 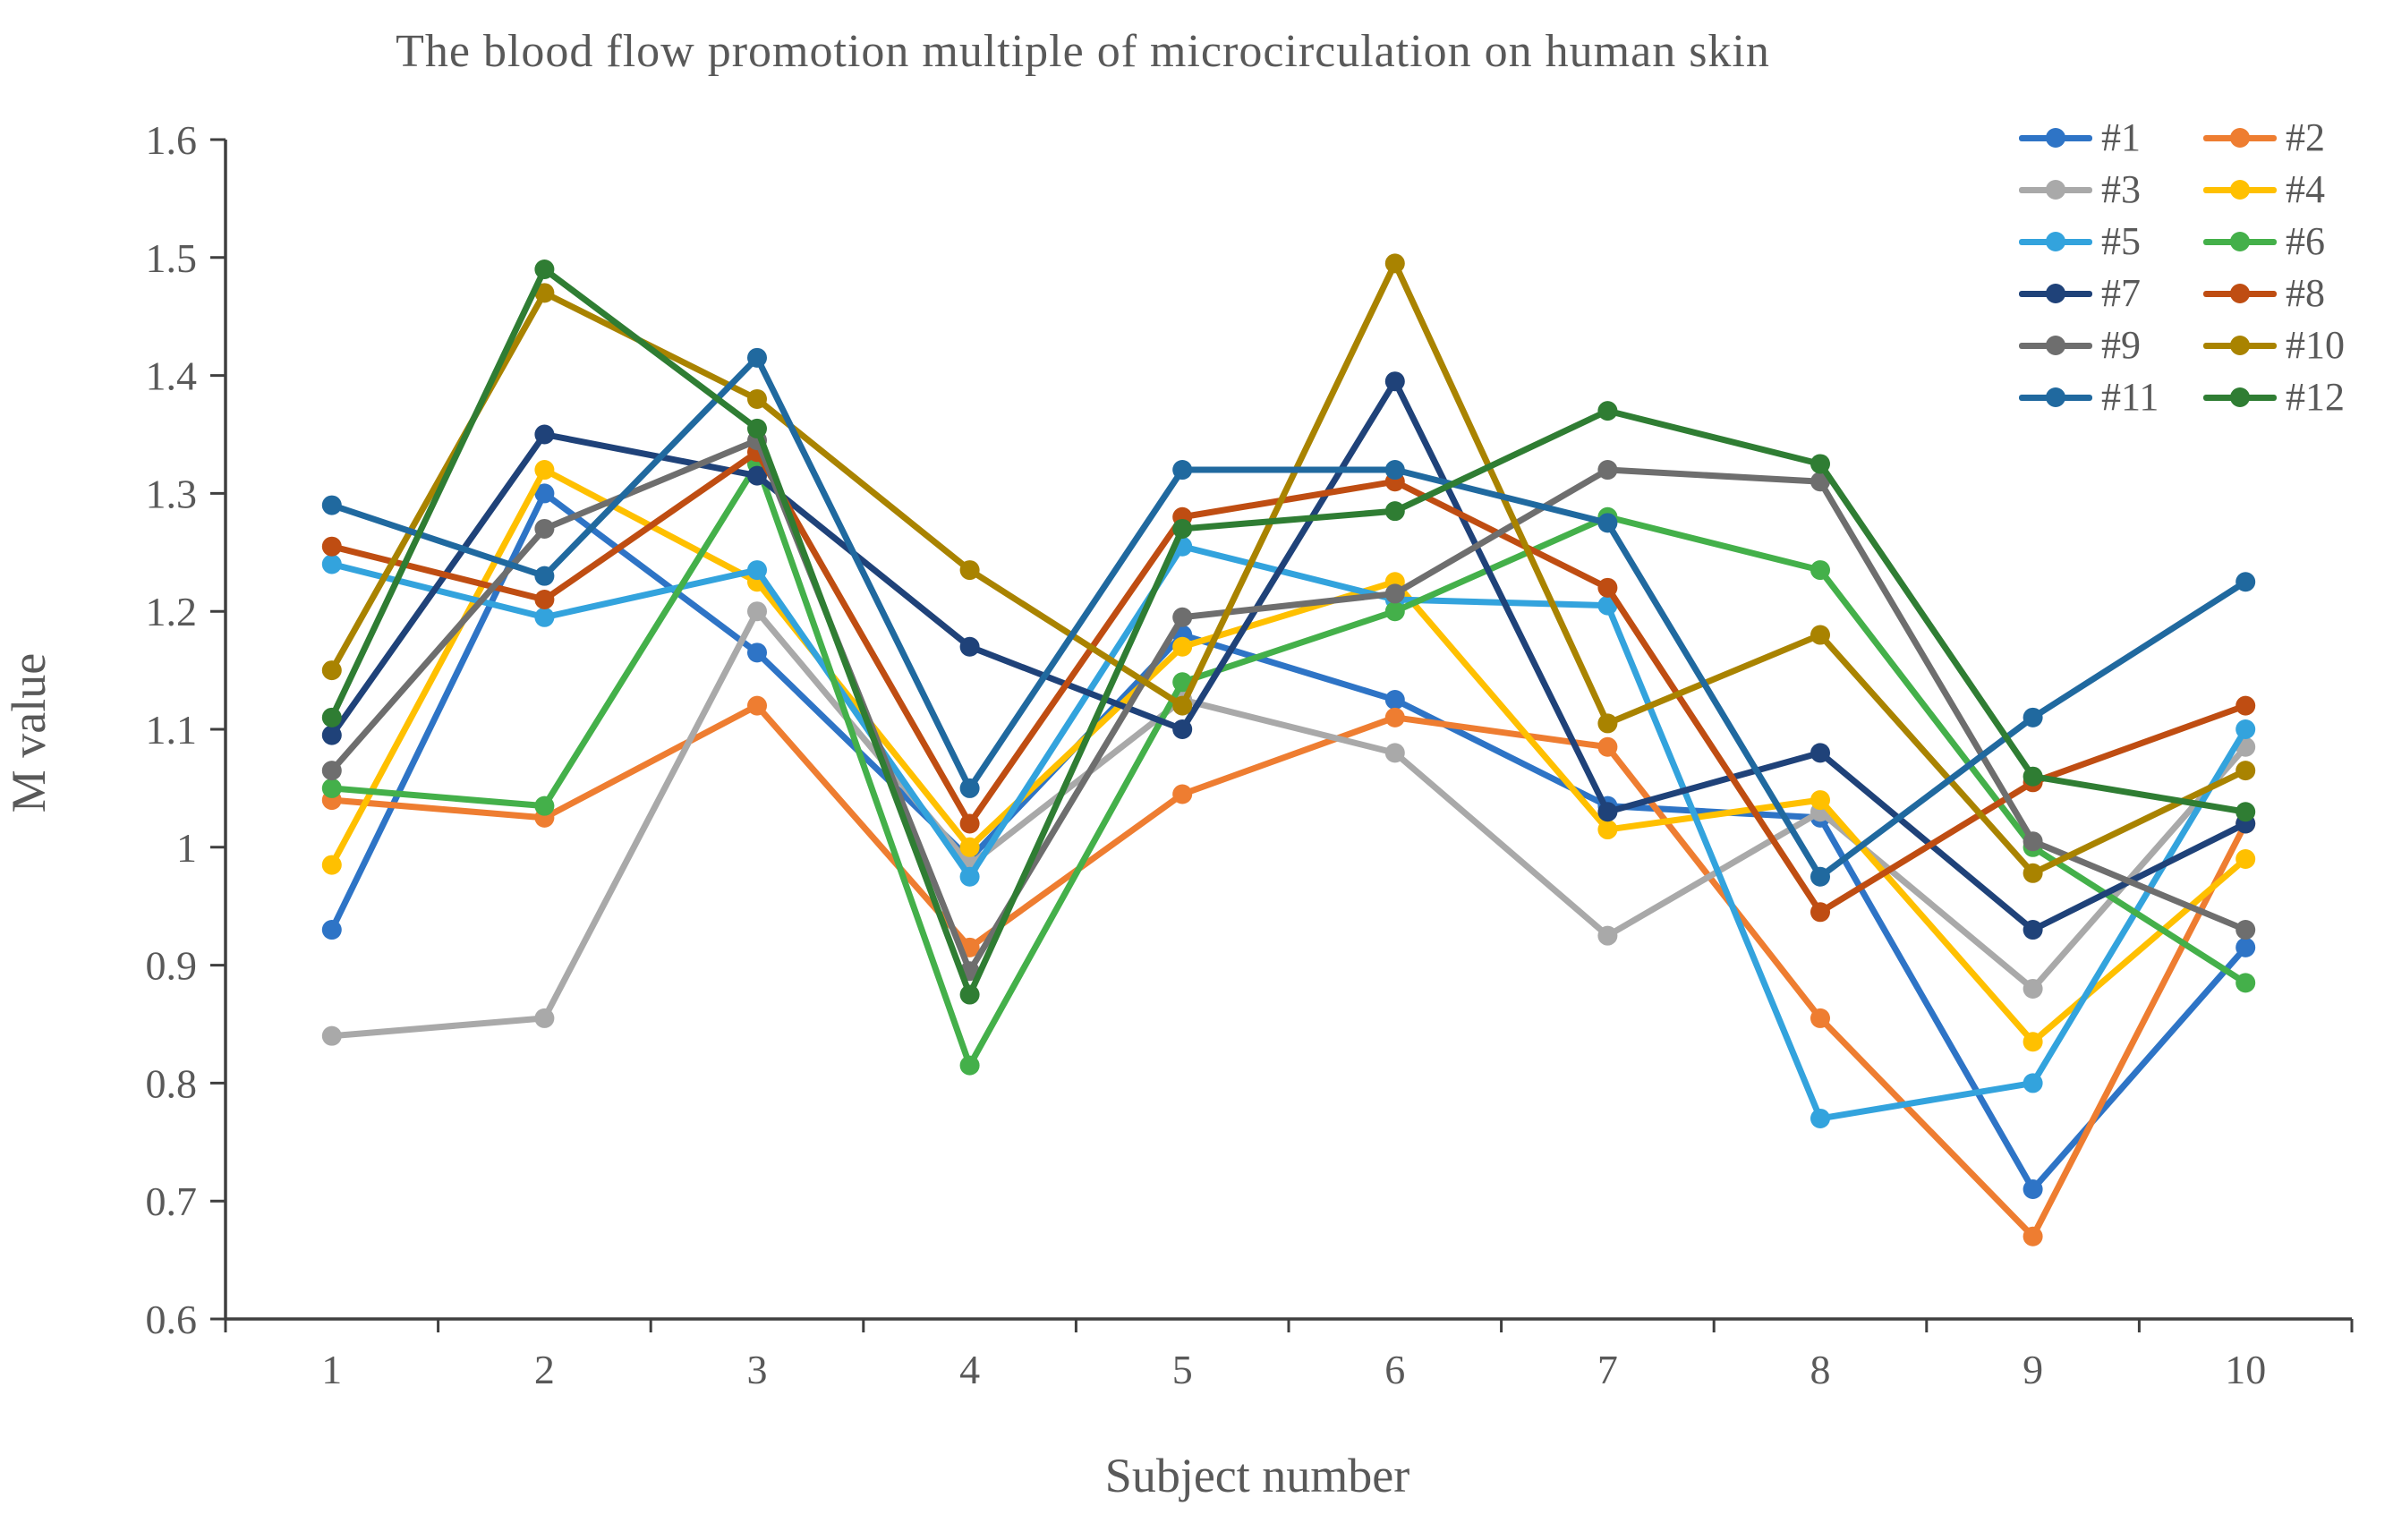 I want to click on series-marker-7-pt1, so click(x=331, y=735).